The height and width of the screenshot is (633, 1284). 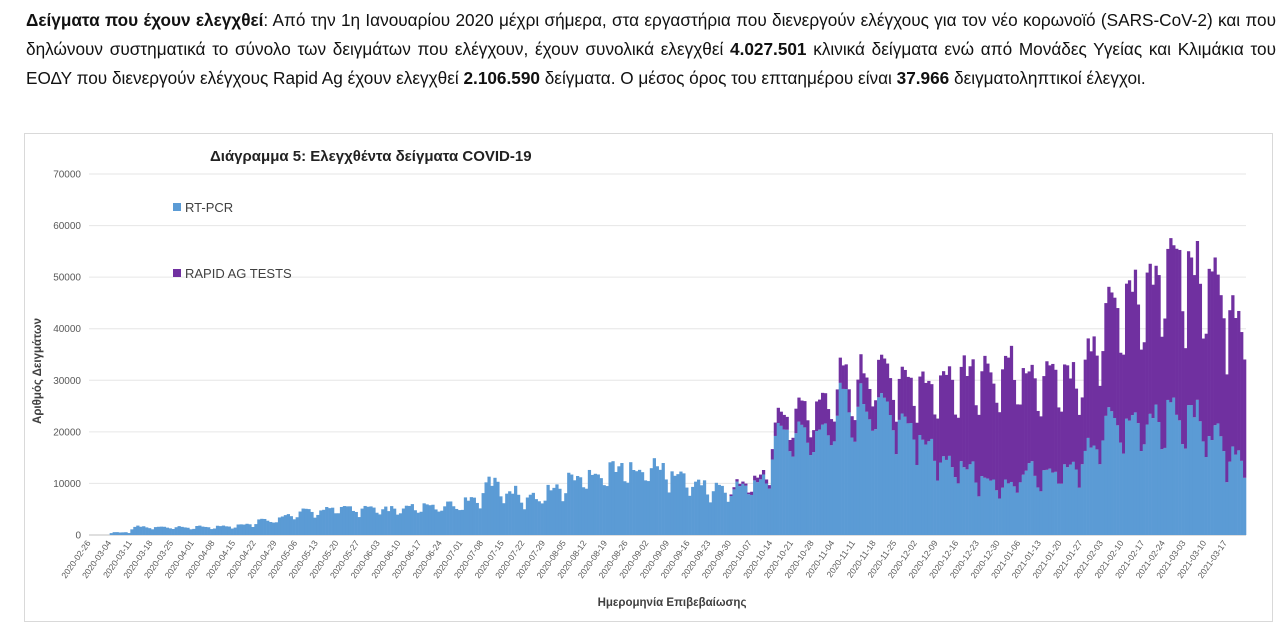 I want to click on y-tick-label: 70000, so click(x=67, y=175).